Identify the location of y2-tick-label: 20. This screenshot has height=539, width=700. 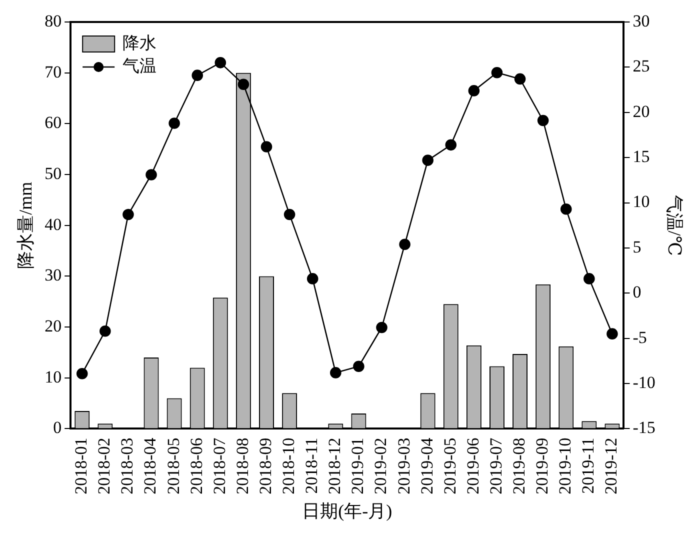
(641, 111).